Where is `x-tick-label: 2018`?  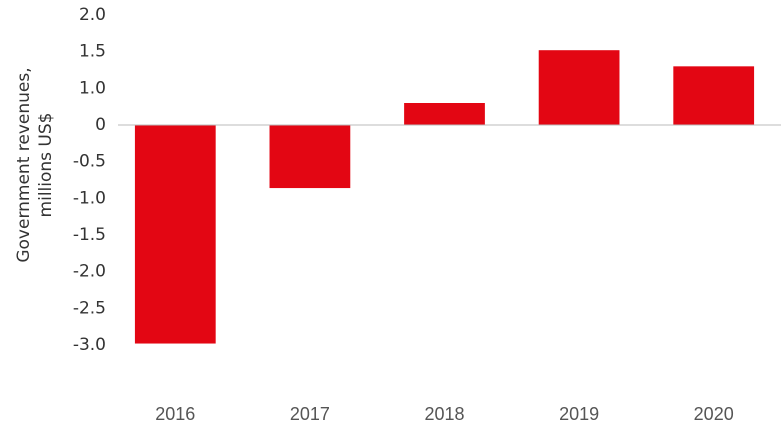 x-tick-label: 2018 is located at coordinates (444, 414).